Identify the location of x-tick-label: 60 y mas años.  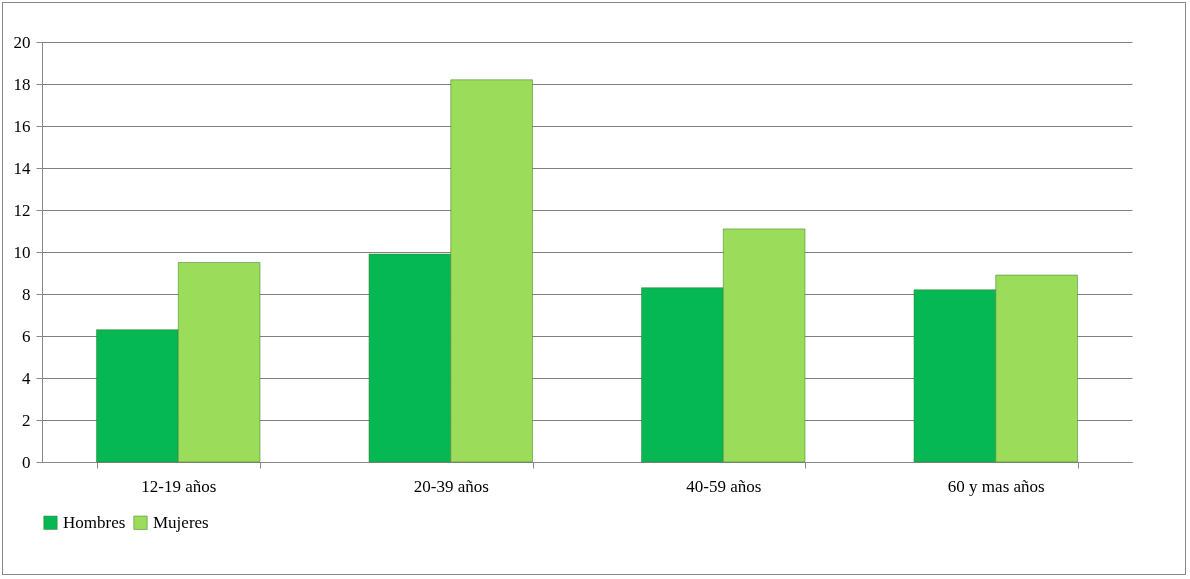
(996, 486).